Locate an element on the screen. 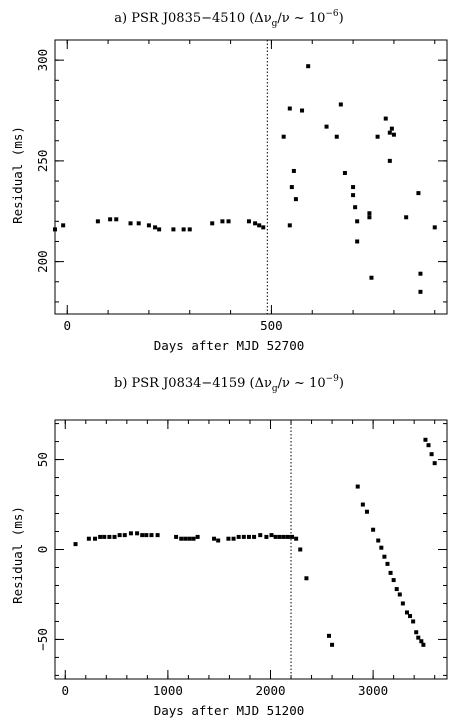 This screenshot has height=721, width=459. panel-a-y-tick-label: 200 is located at coordinates (42, 261).